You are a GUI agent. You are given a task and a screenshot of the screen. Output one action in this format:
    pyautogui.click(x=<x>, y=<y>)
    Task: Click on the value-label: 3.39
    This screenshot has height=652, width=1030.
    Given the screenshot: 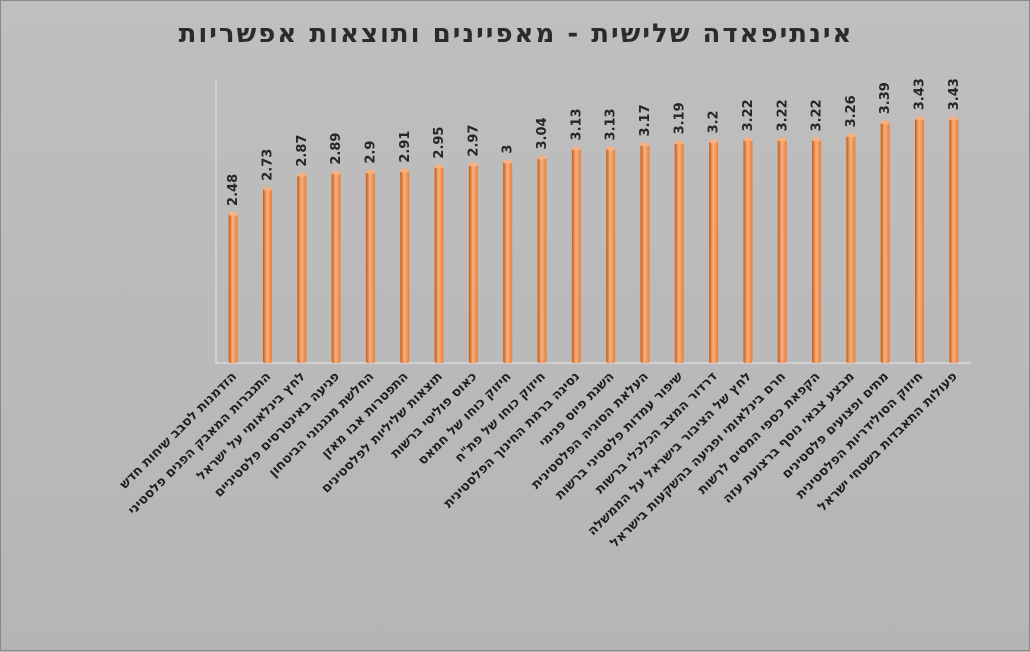 What is the action you would take?
    pyautogui.click(x=885, y=98)
    